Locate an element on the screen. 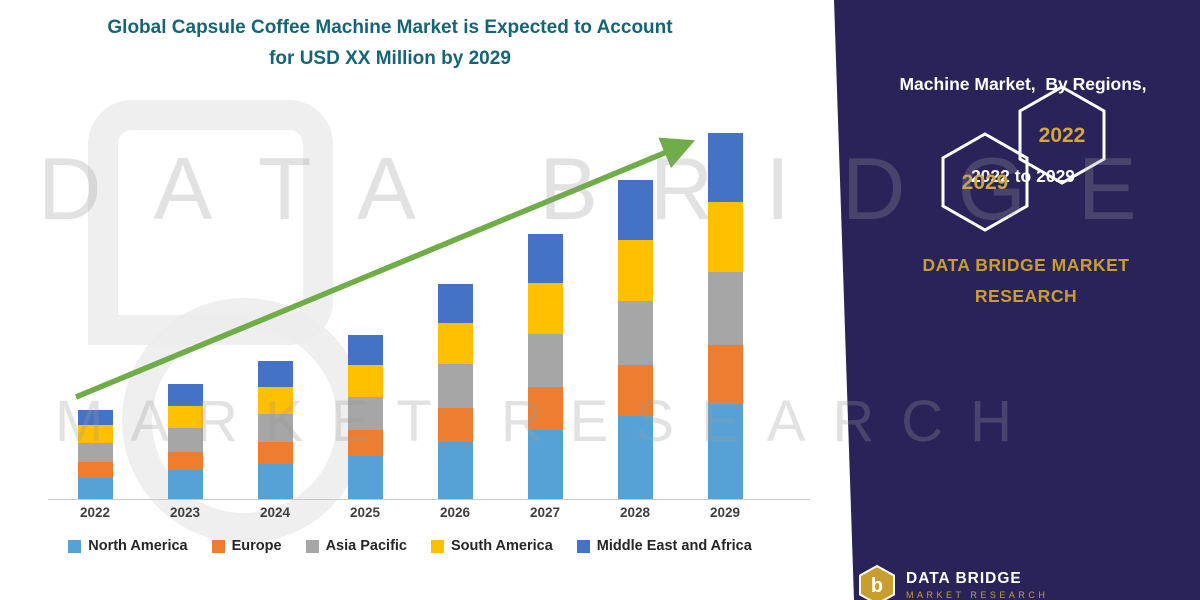 The height and width of the screenshot is (600, 1200). x-axis-labels: 2022 2023 2024 2025 2026 2027 2028 2029 is located at coordinates (410, 512).